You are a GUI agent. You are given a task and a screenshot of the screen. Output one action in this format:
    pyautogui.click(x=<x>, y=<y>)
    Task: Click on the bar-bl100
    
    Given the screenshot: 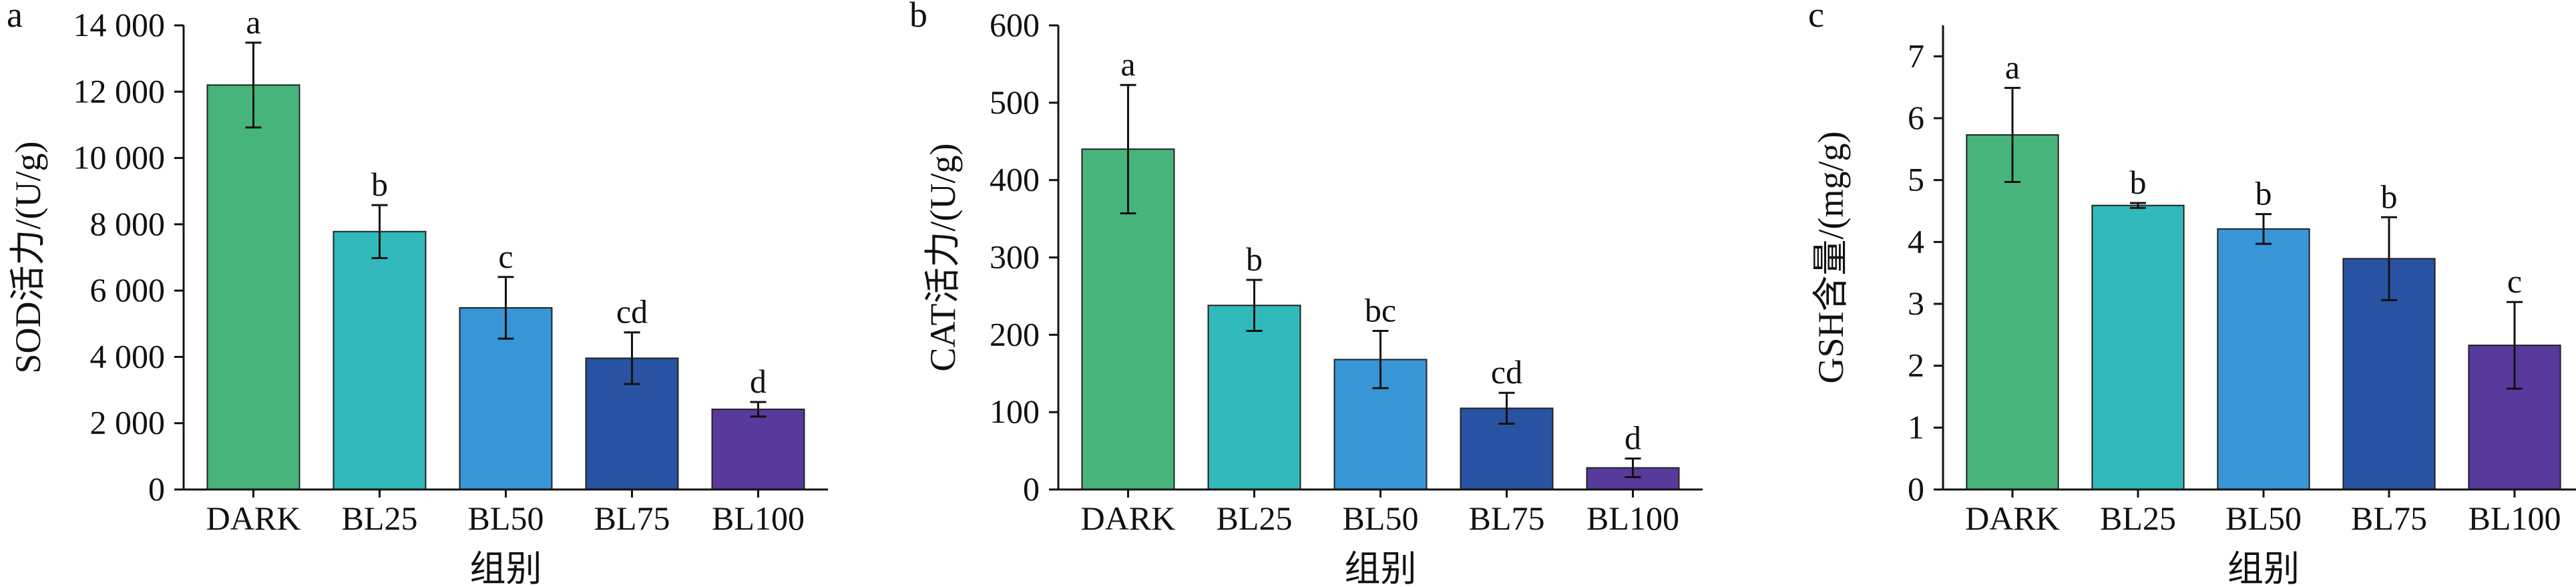 What is the action you would take?
    pyautogui.click(x=758, y=449)
    